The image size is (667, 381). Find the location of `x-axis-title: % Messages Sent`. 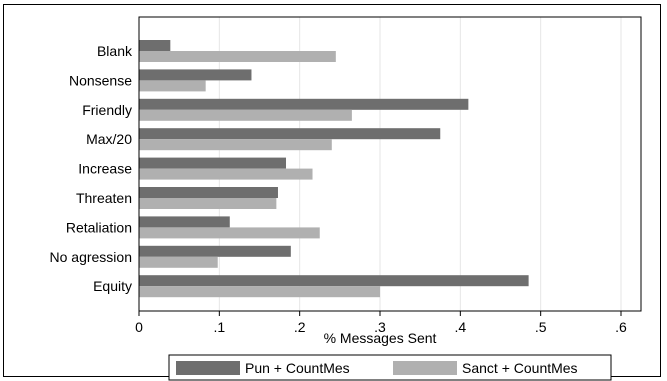

x-axis-title: % Messages Sent is located at coordinates (380, 338).